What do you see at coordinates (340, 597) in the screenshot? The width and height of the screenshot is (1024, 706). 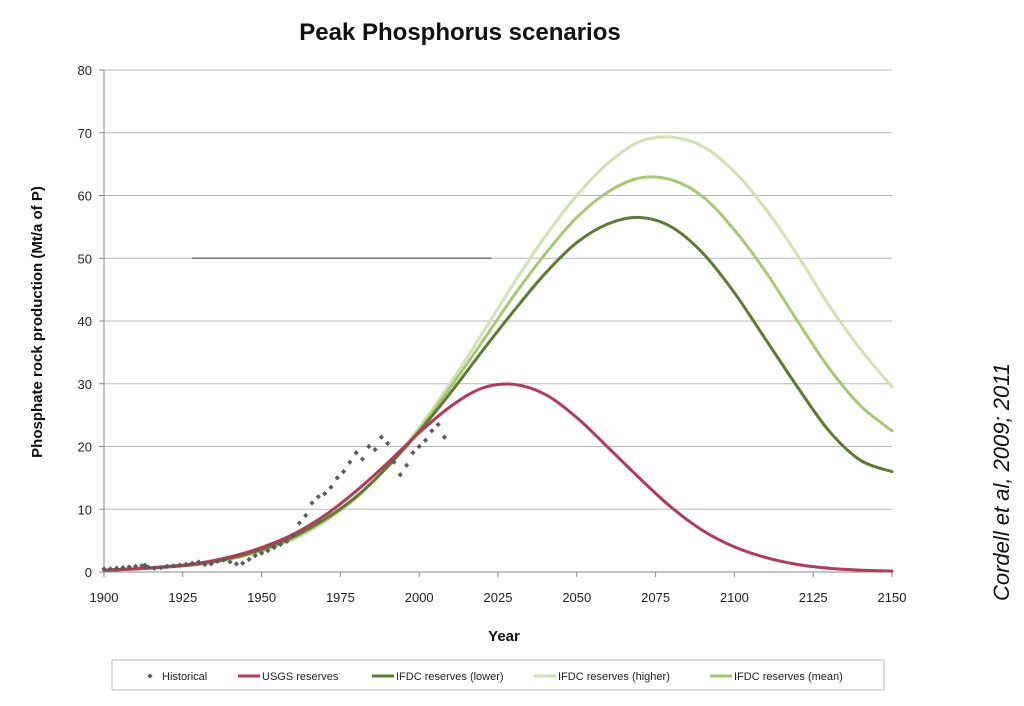 I see `x-tick-label: 1975` at bounding box center [340, 597].